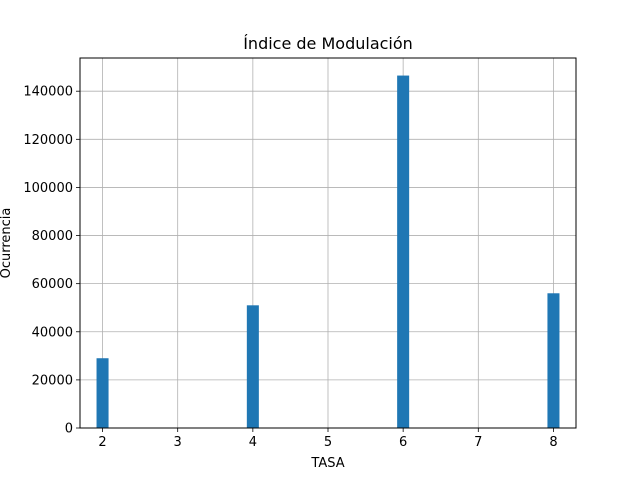 The width and height of the screenshot is (640, 484). Describe the element at coordinates (328, 43) in the screenshot. I see `chart-title: Índice de Modulación` at that location.